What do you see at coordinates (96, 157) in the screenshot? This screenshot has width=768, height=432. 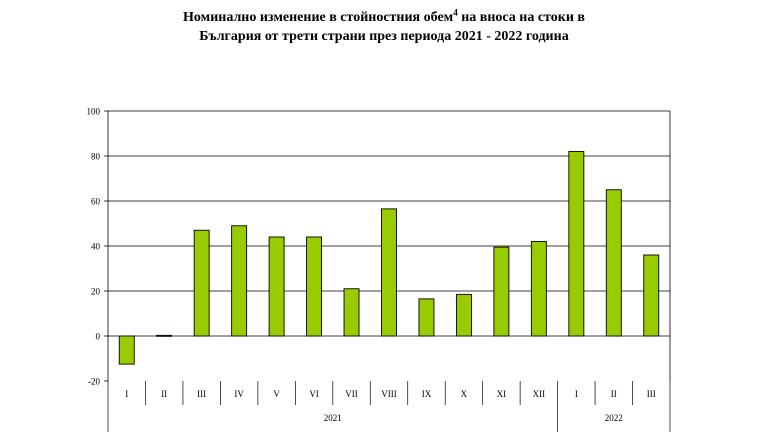 I see `y-tick-label: 80` at bounding box center [96, 157].